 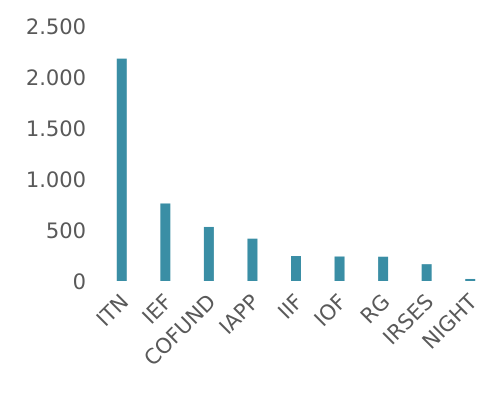 I want to click on x-tick-label-iif: IIF, so click(x=290, y=307).